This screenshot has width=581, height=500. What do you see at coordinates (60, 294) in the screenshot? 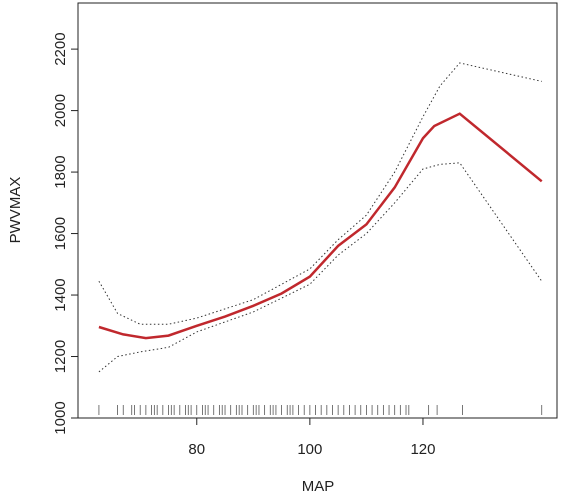
I see `y-tick-label: 1400` at bounding box center [60, 294].